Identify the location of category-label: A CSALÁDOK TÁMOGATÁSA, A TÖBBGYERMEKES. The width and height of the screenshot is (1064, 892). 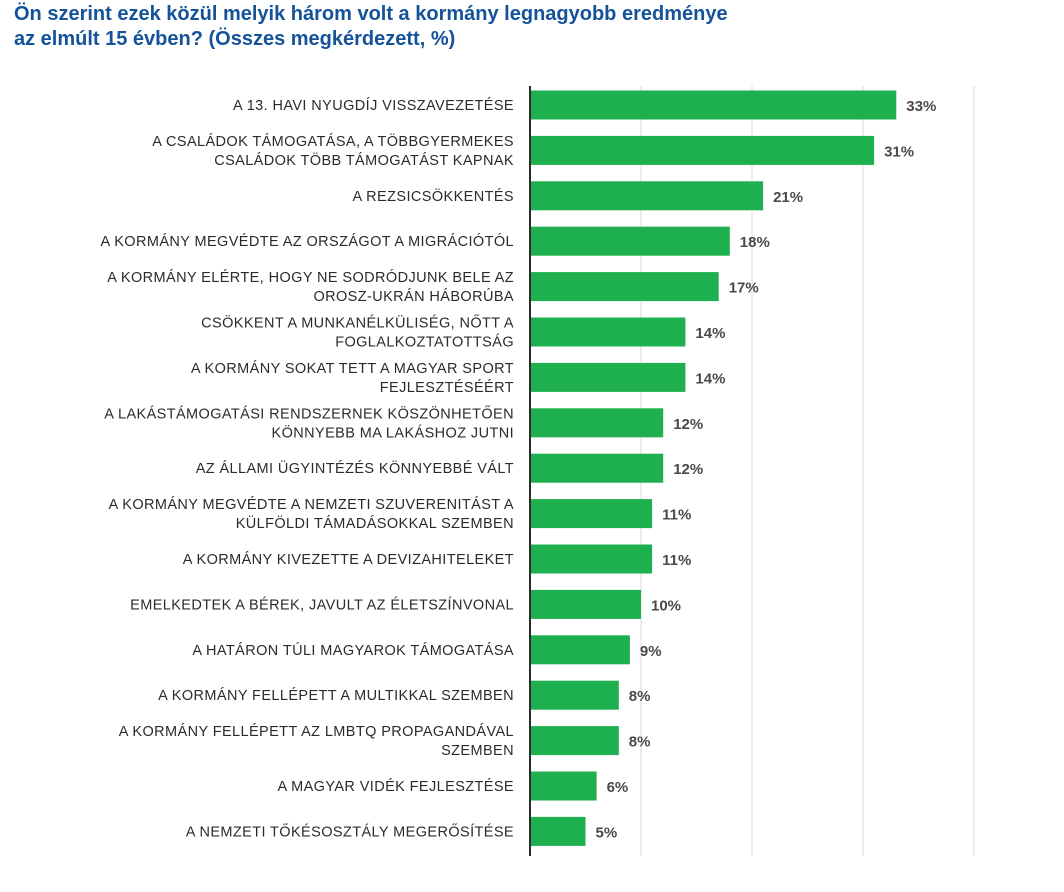
(333, 141).